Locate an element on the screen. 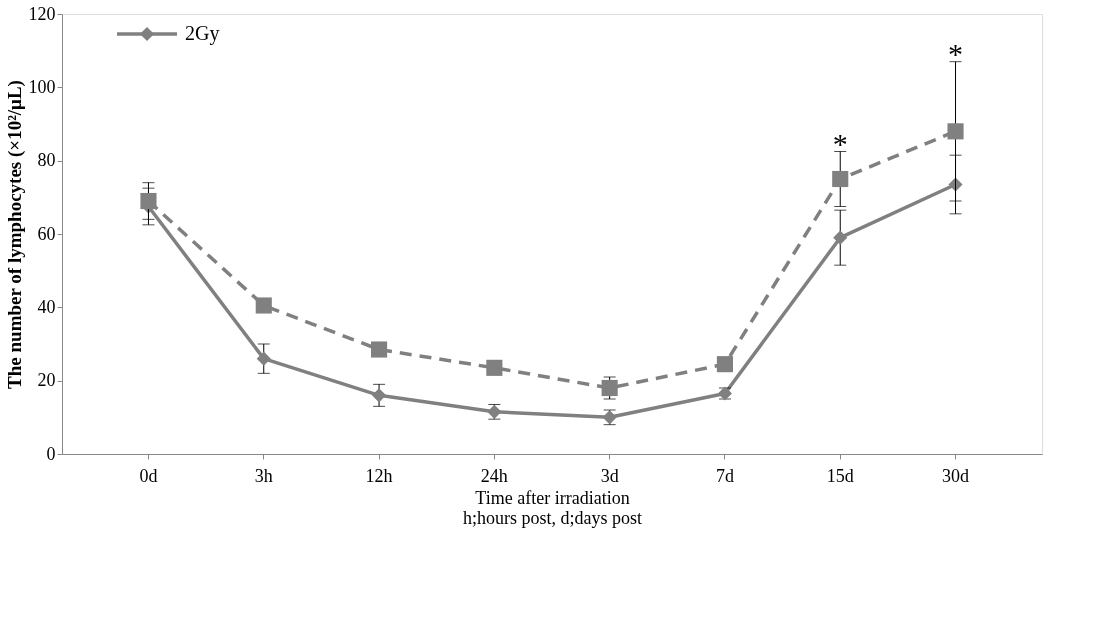 Image resolution: width=1110 pixels, height=623 pixels. x-tick-label: 7d is located at coordinates (724, 475).